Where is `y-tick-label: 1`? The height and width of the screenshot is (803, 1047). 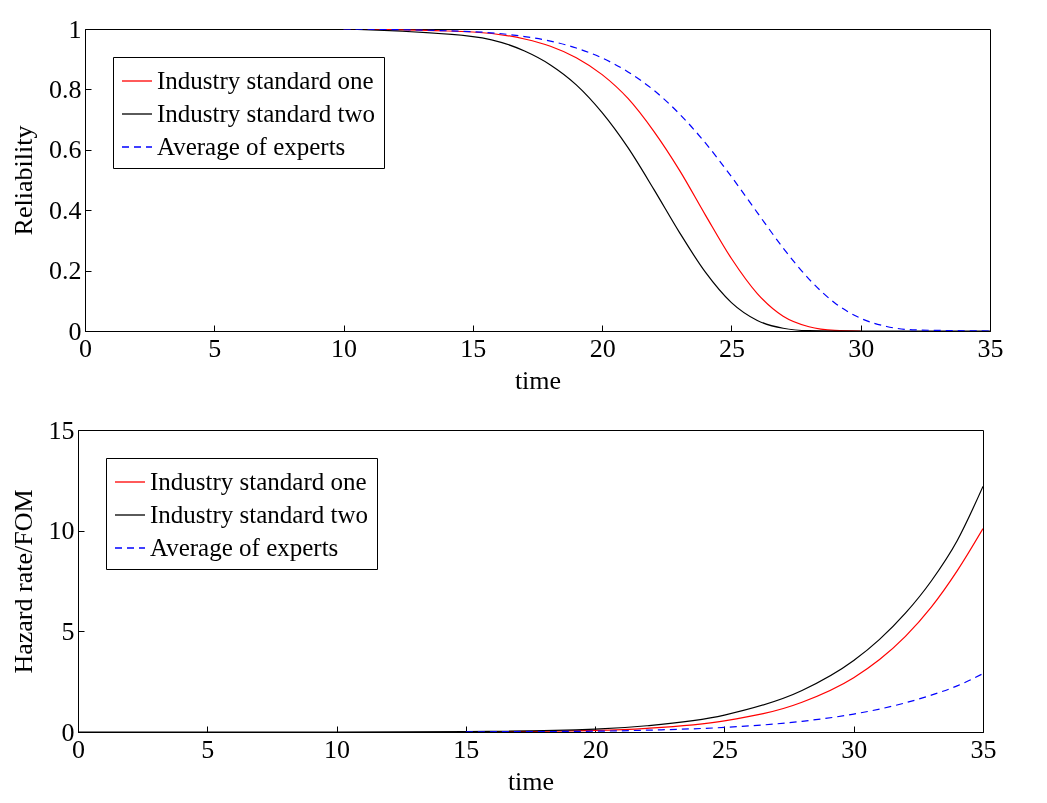
y-tick-label: 1 is located at coordinates (75, 29).